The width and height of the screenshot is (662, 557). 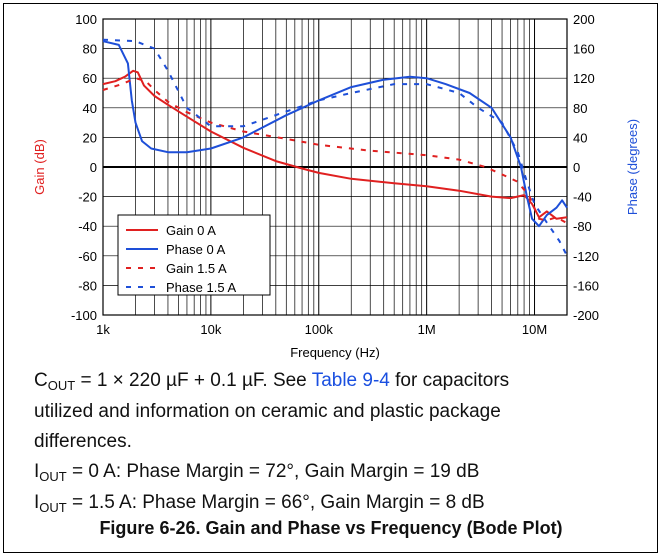 What do you see at coordinates (582, 197) in the screenshot?
I see `y-tick-right: -40` at bounding box center [582, 197].